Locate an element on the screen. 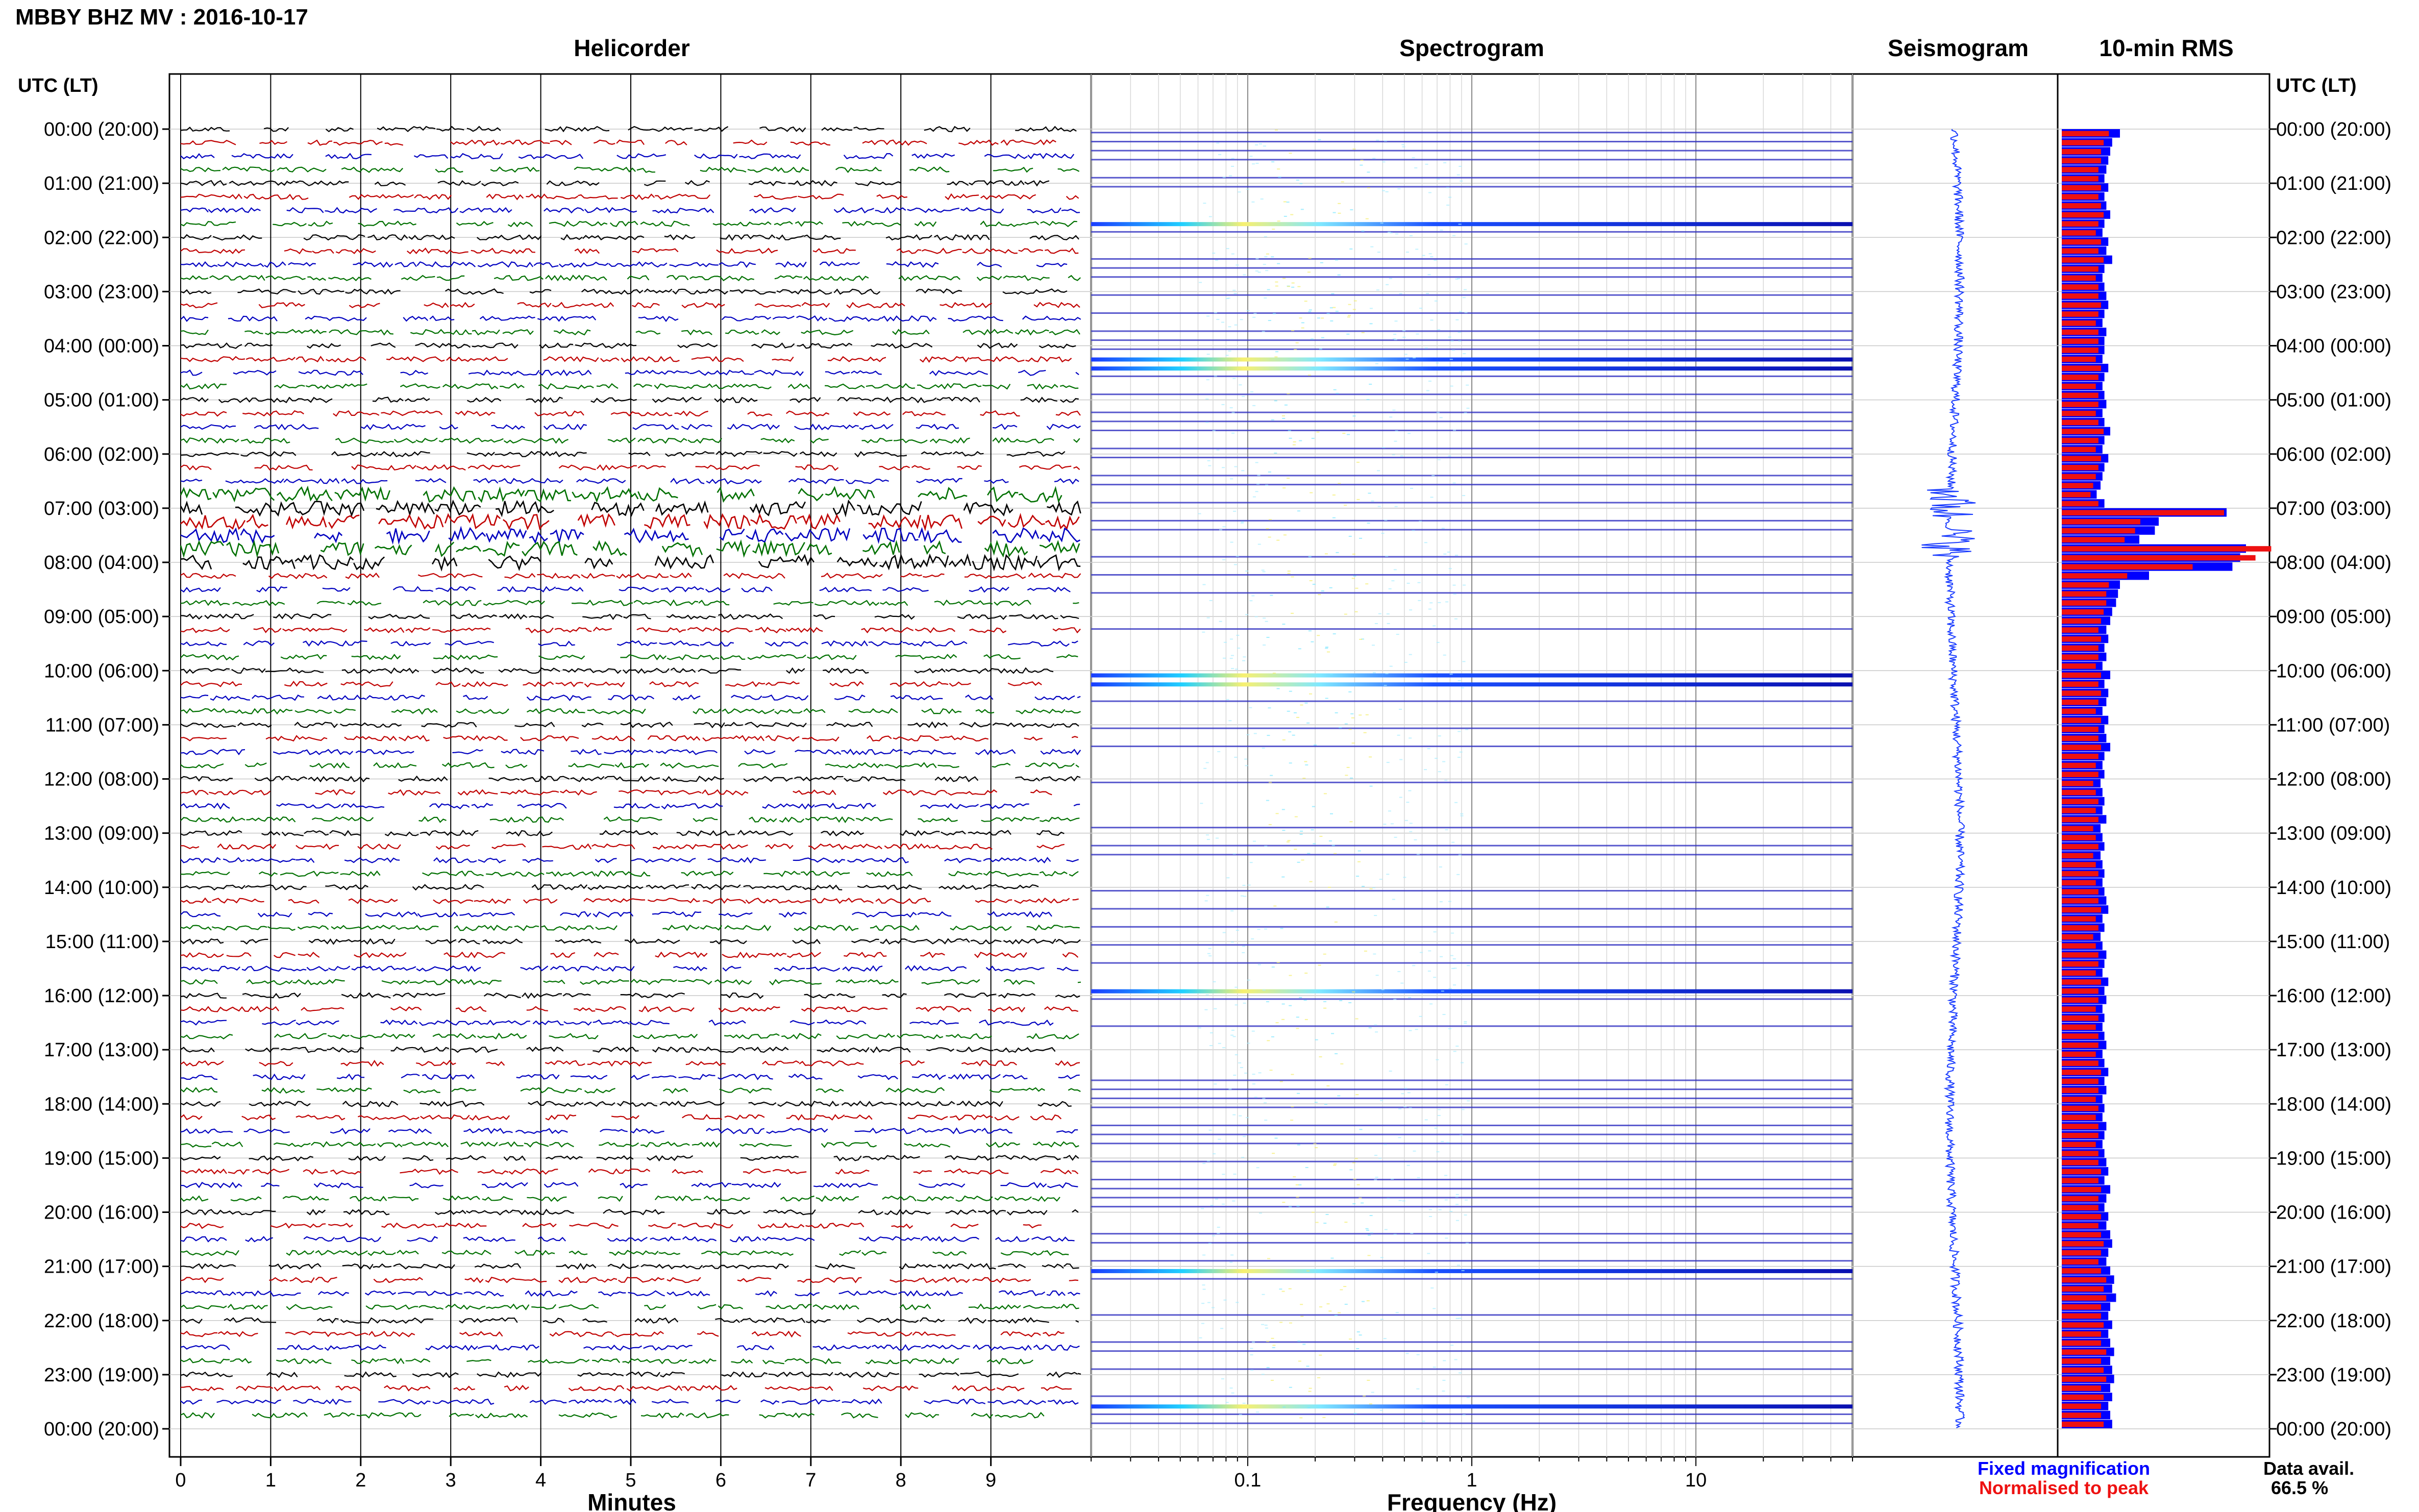  hour-label-right: 03:00 (23:00) is located at coordinates (2333, 292).